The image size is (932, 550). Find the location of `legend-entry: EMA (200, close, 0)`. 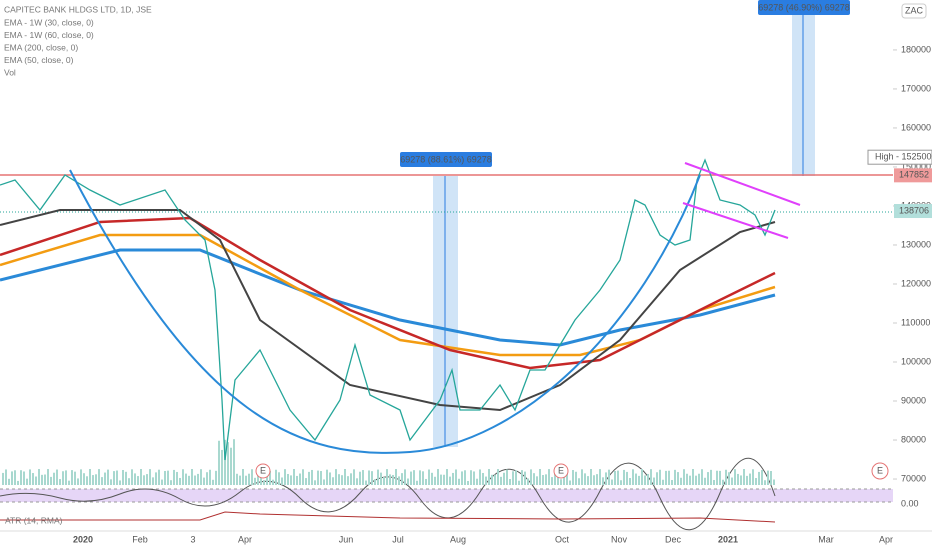

legend-entry: EMA (200, close, 0) is located at coordinates (41, 47).